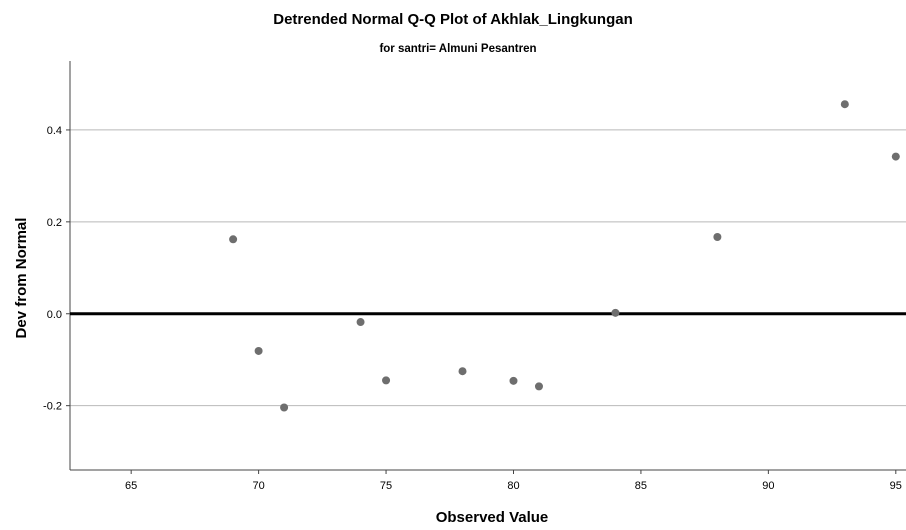 The width and height of the screenshot is (906, 530). What do you see at coordinates (54, 131) in the screenshot?
I see `y-tick-label: 0.4` at bounding box center [54, 131].